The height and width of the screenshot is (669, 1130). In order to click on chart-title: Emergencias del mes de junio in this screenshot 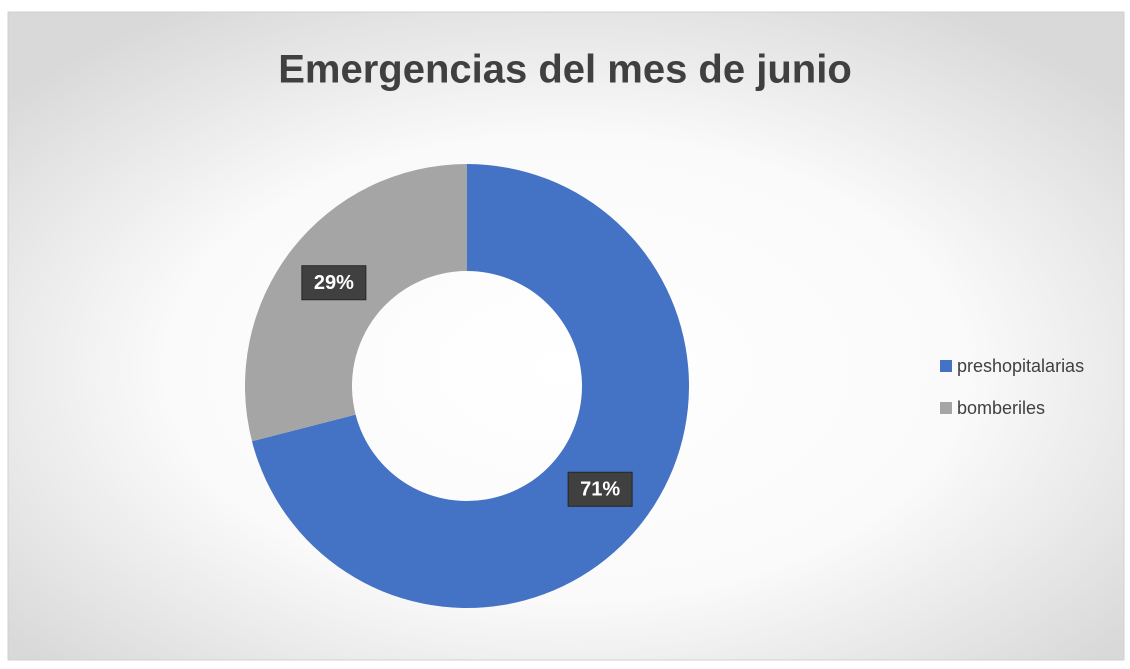, I will do `click(565, 70)`.